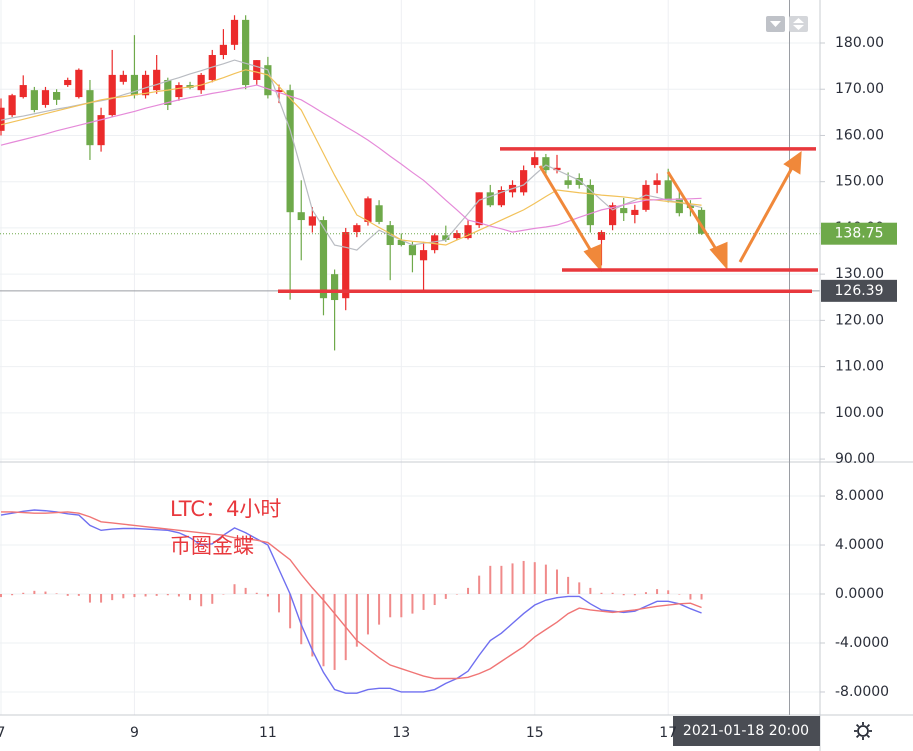 The image size is (913, 751). I want to click on annotation: 币圈金蝶, so click(212, 546).